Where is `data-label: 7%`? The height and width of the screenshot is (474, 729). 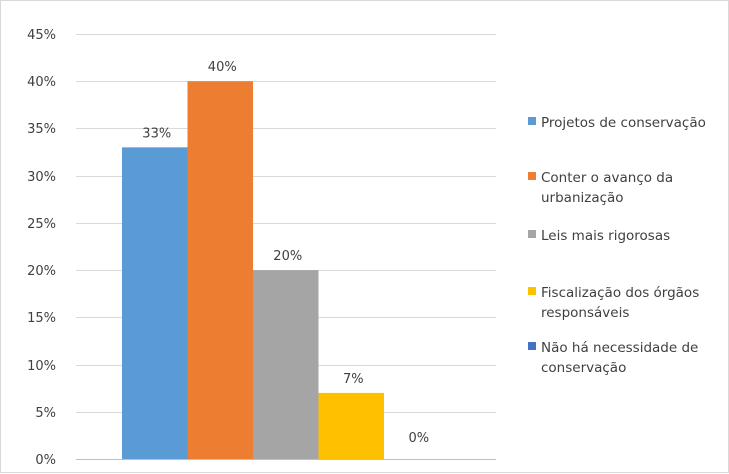
data-label: 7% is located at coordinates (353, 379).